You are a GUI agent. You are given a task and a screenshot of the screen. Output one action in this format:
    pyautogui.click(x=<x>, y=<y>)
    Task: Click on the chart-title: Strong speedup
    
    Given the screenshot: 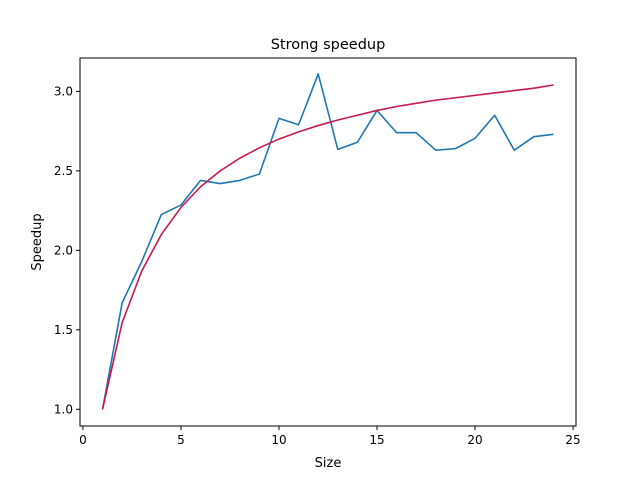 What is the action you would take?
    pyautogui.click(x=328, y=45)
    